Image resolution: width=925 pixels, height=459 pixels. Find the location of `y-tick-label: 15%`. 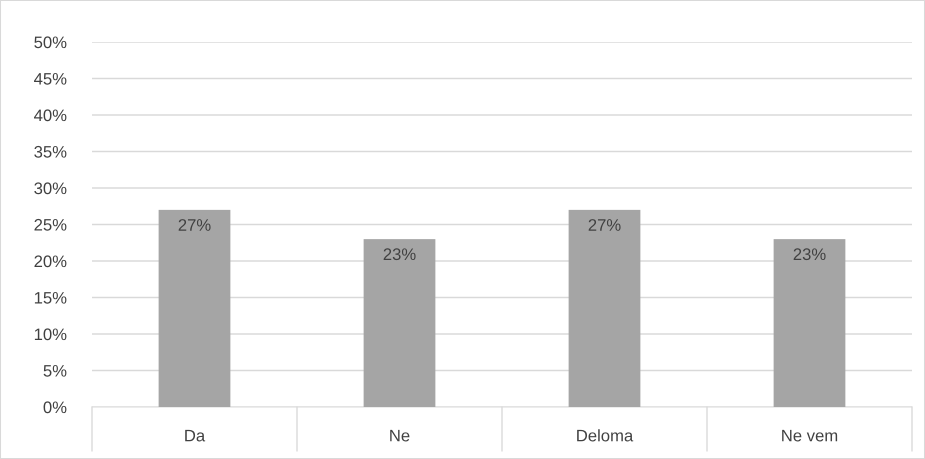

y-tick-label: 15% is located at coordinates (50, 298).